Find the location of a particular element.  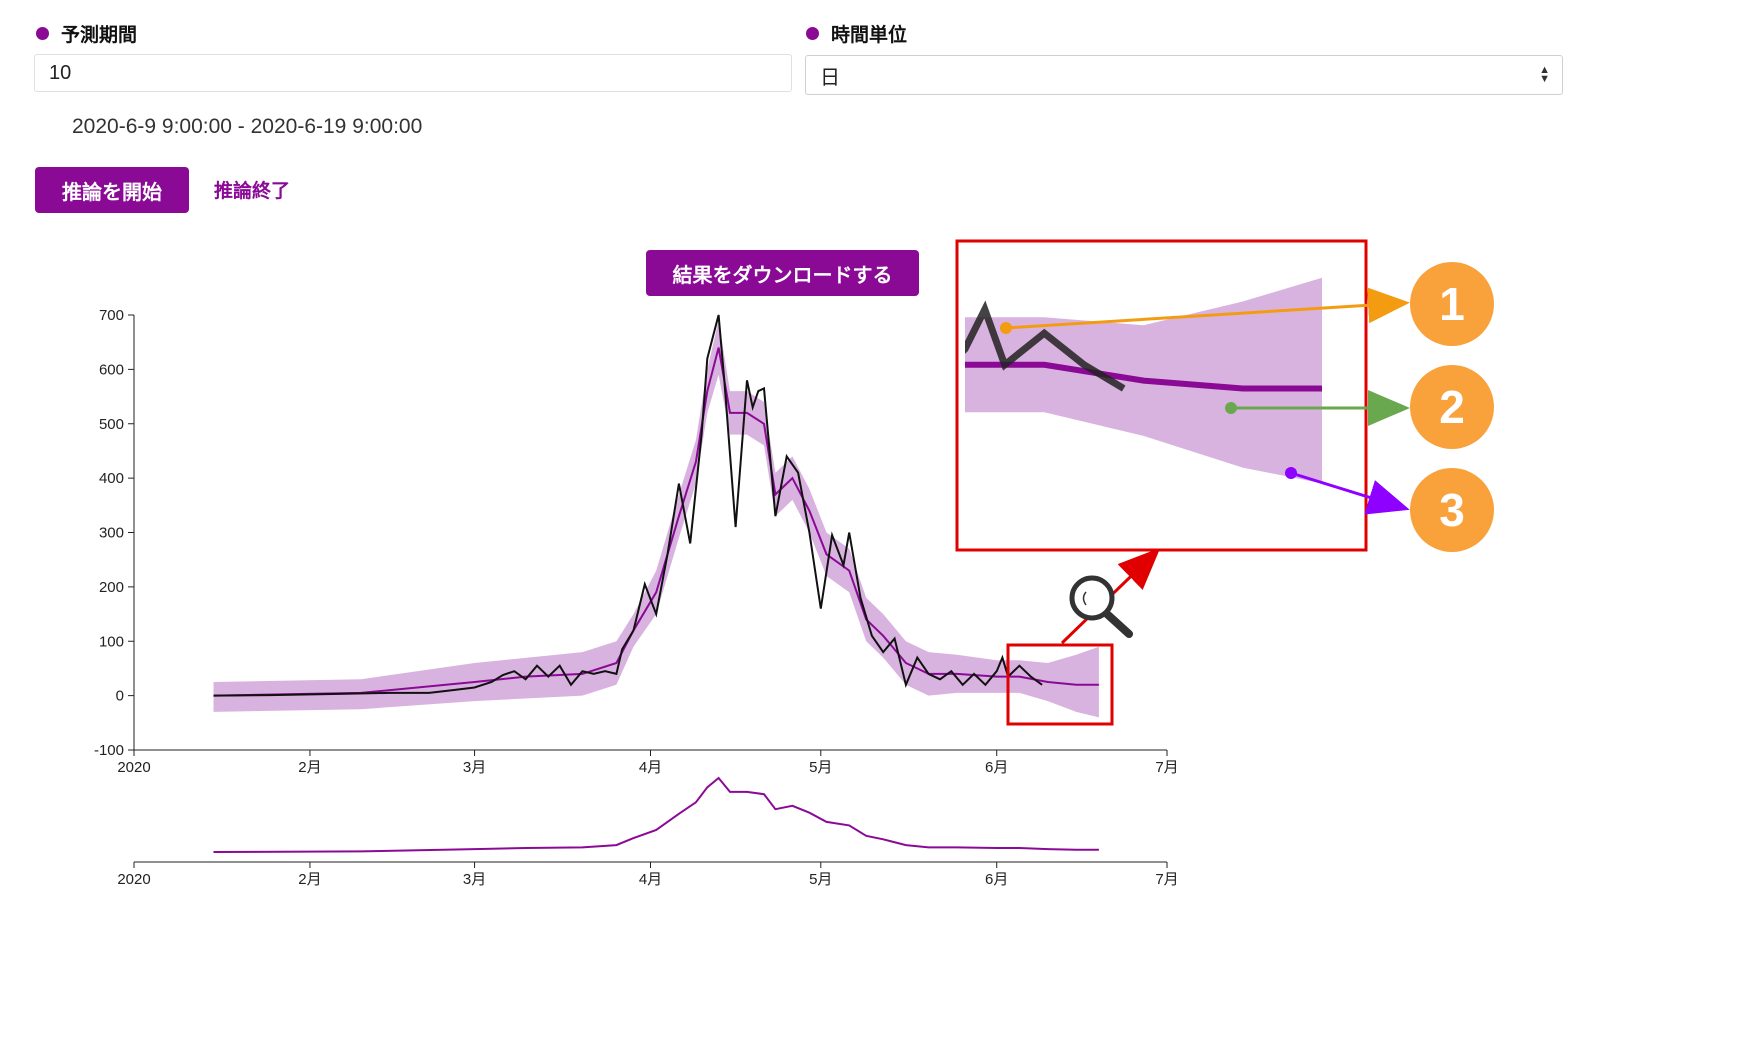

context-x-axis-tick-label: 3月 is located at coordinates (474, 879).